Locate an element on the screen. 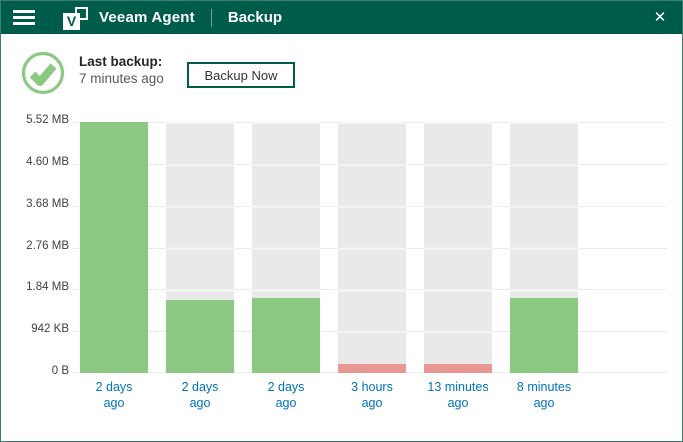 This screenshot has height=442, width=683. veeam-logo-icon: V is located at coordinates (76, 18).